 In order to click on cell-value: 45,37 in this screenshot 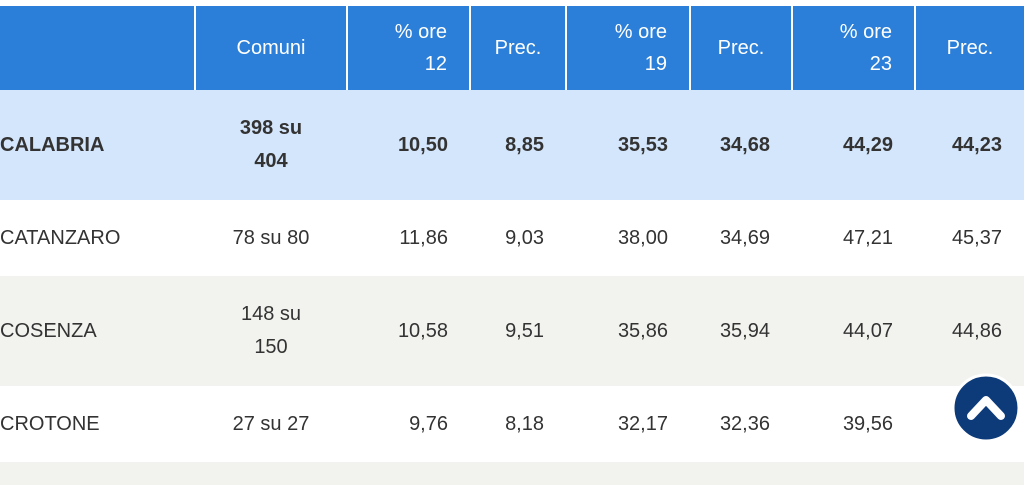, I will do `click(976, 237)`.